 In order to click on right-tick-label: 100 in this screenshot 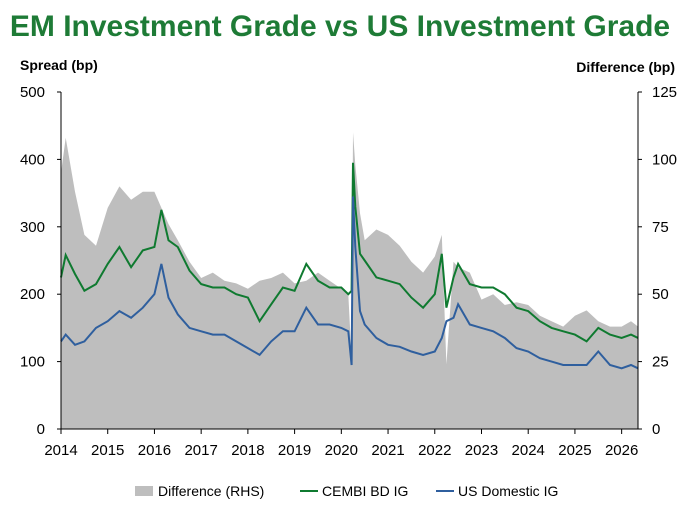, I will do `click(664, 159)`.